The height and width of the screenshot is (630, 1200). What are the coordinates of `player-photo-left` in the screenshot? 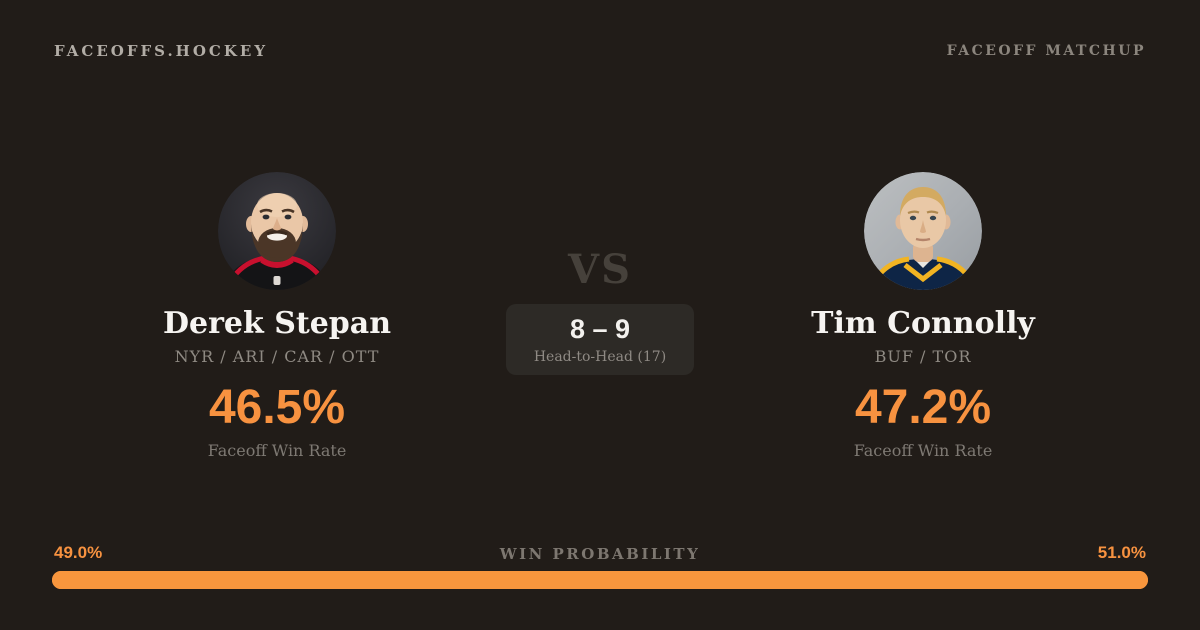 It's located at (277, 231).